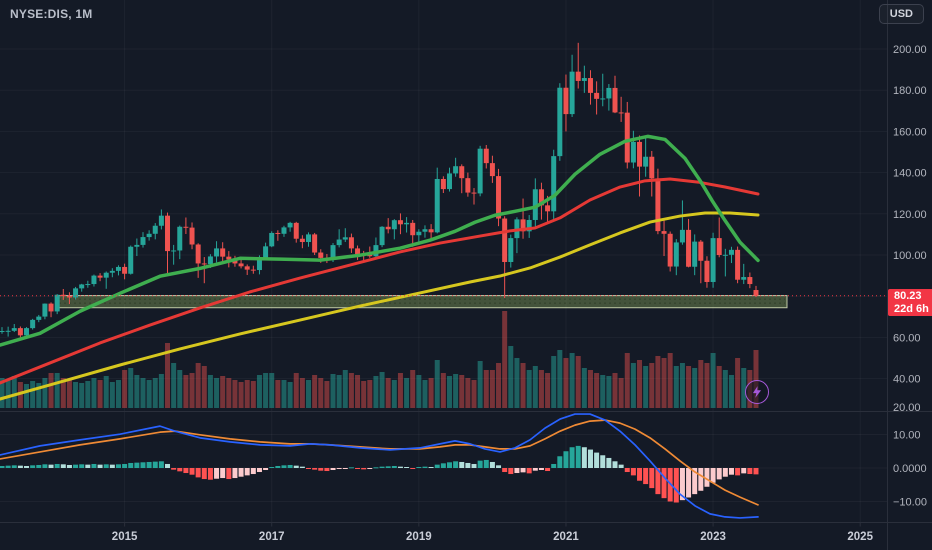  I want to click on svg-text: 120.00, so click(910, 215).